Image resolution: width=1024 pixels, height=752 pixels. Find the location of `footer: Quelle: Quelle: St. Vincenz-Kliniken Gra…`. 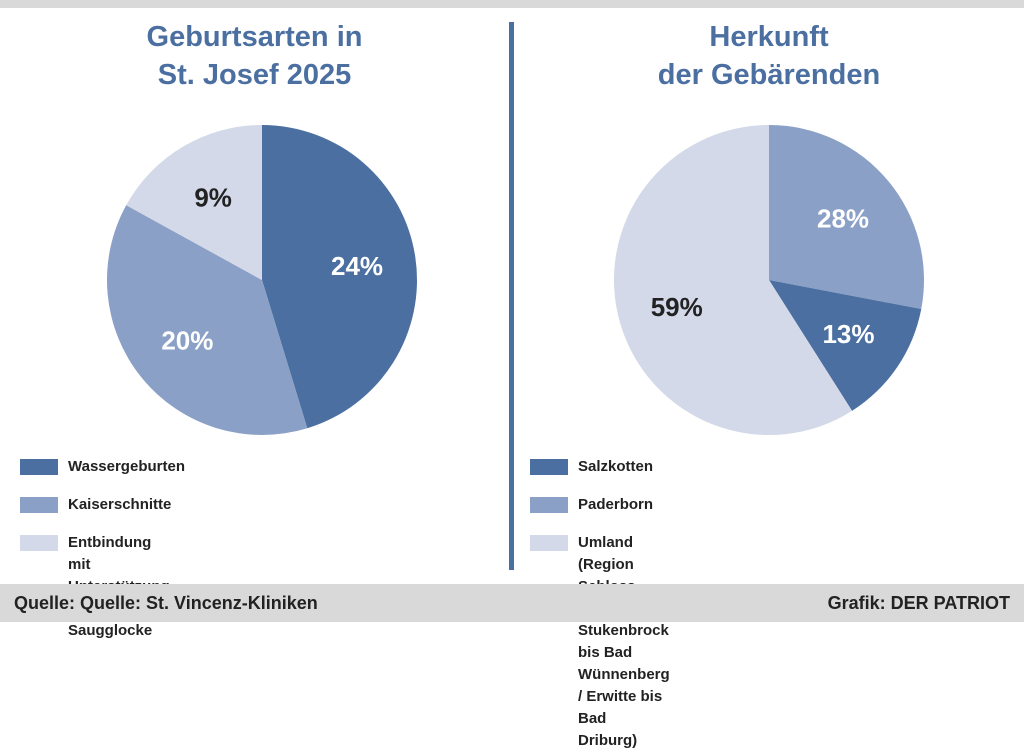

footer: Quelle: Quelle: St. Vincenz-Kliniken Gra… is located at coordinates (512, 603).